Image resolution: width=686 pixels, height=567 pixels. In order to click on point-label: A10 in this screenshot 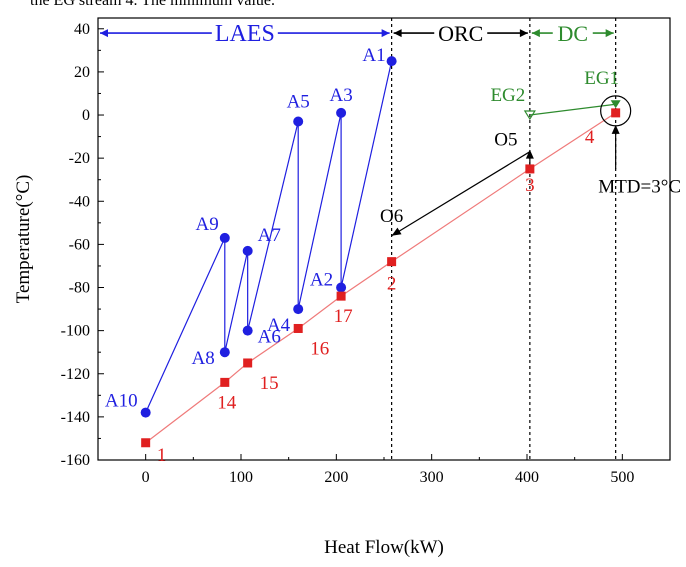, I will do `click(121, 401)`.